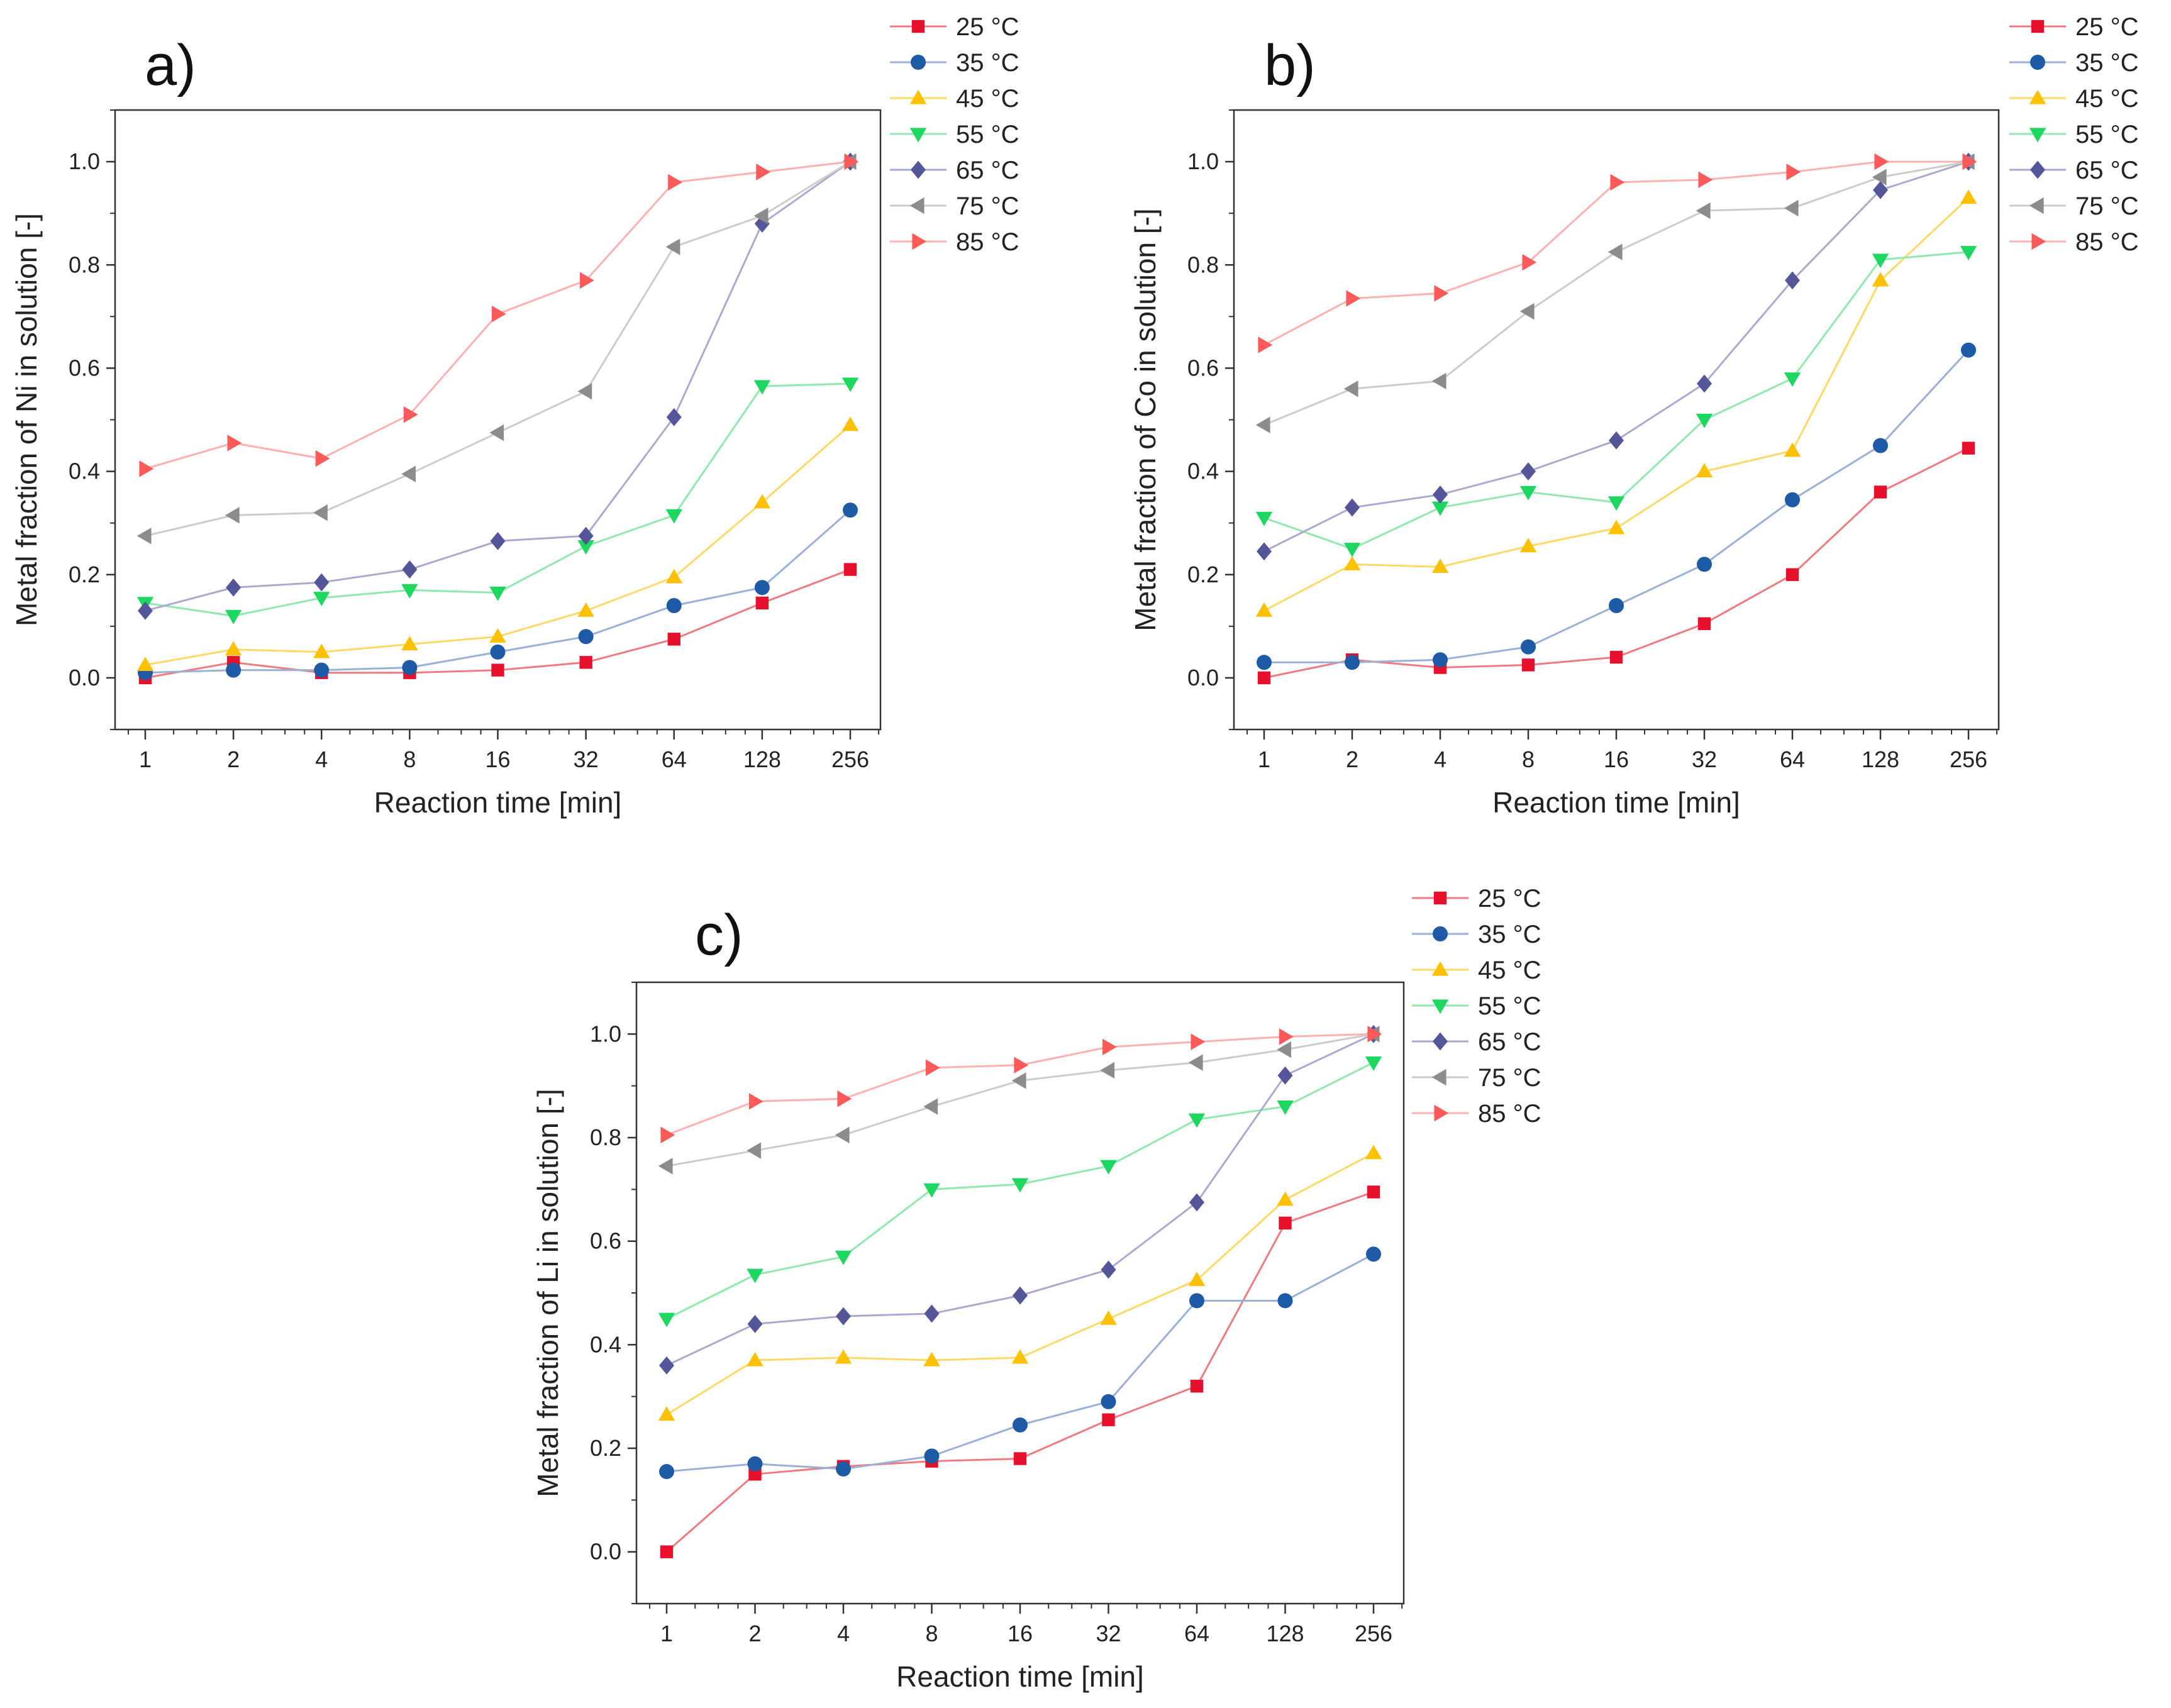 The image size is (2171, 1708). Describe the element at coordinates (85, 574) in the screenshot. I see `y-tick-label: 0.2` at that location.